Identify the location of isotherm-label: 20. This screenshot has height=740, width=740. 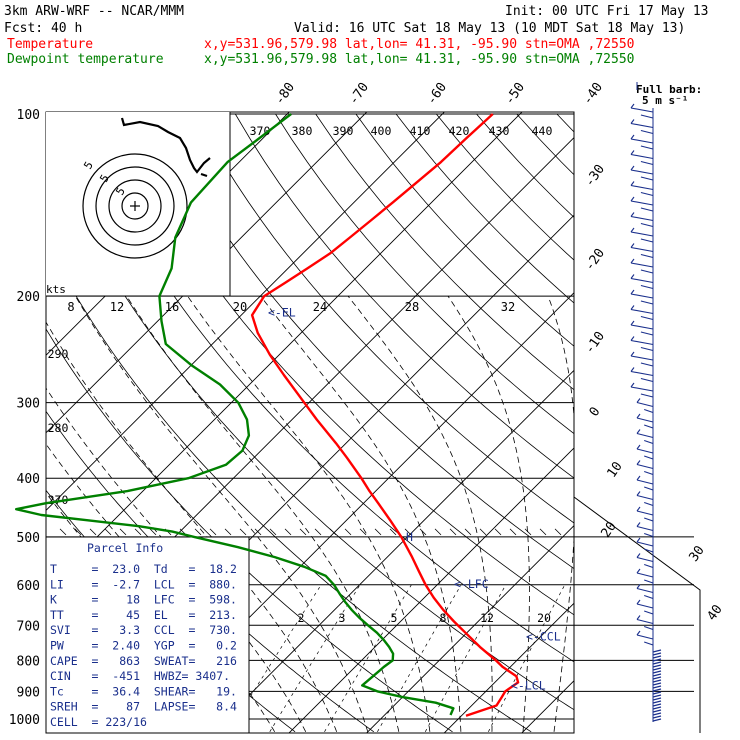
(608, 529).